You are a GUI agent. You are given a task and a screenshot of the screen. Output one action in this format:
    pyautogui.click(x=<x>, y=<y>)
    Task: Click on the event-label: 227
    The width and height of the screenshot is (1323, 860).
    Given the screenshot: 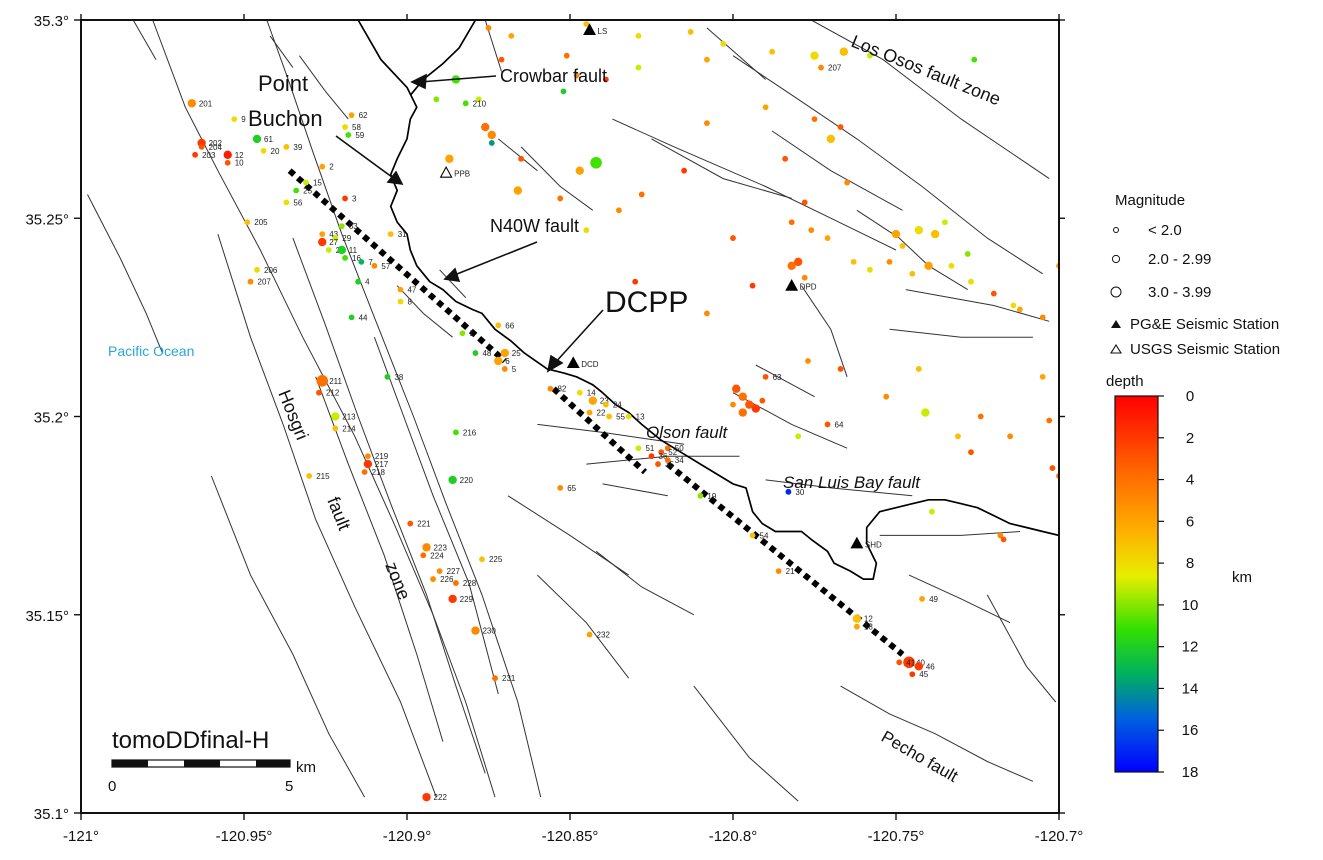 What is the action you would take?
    pyautogui.click(x=454, y=571)
    